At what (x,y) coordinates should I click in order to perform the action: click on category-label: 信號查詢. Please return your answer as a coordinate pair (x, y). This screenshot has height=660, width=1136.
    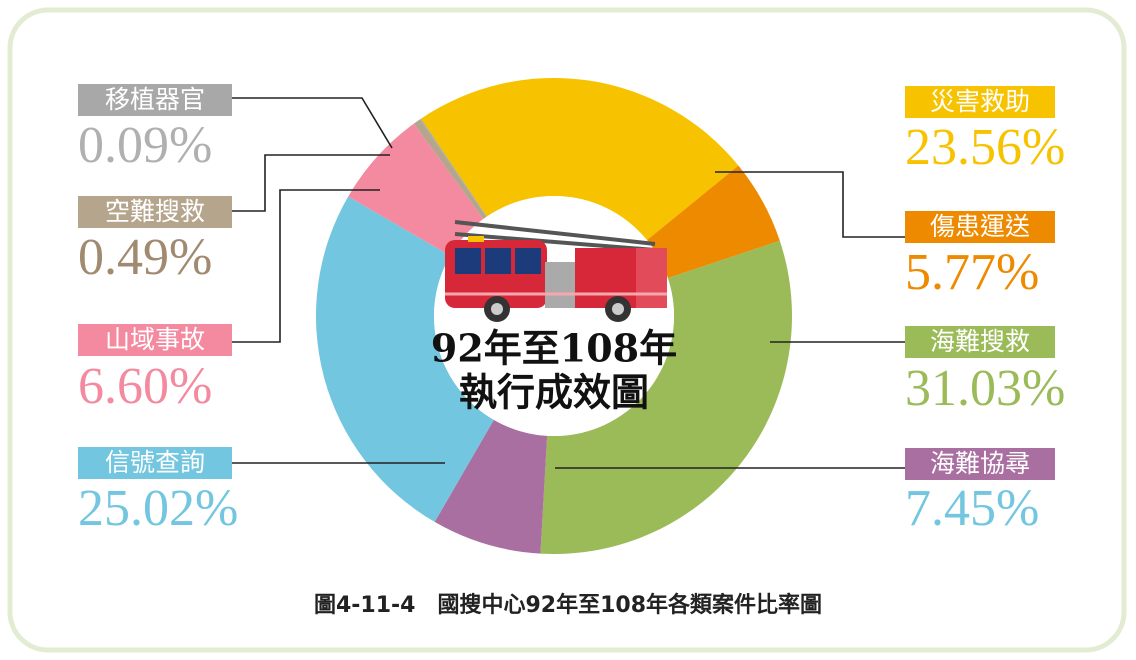
    Looking at the image, I should click on (155, 462).